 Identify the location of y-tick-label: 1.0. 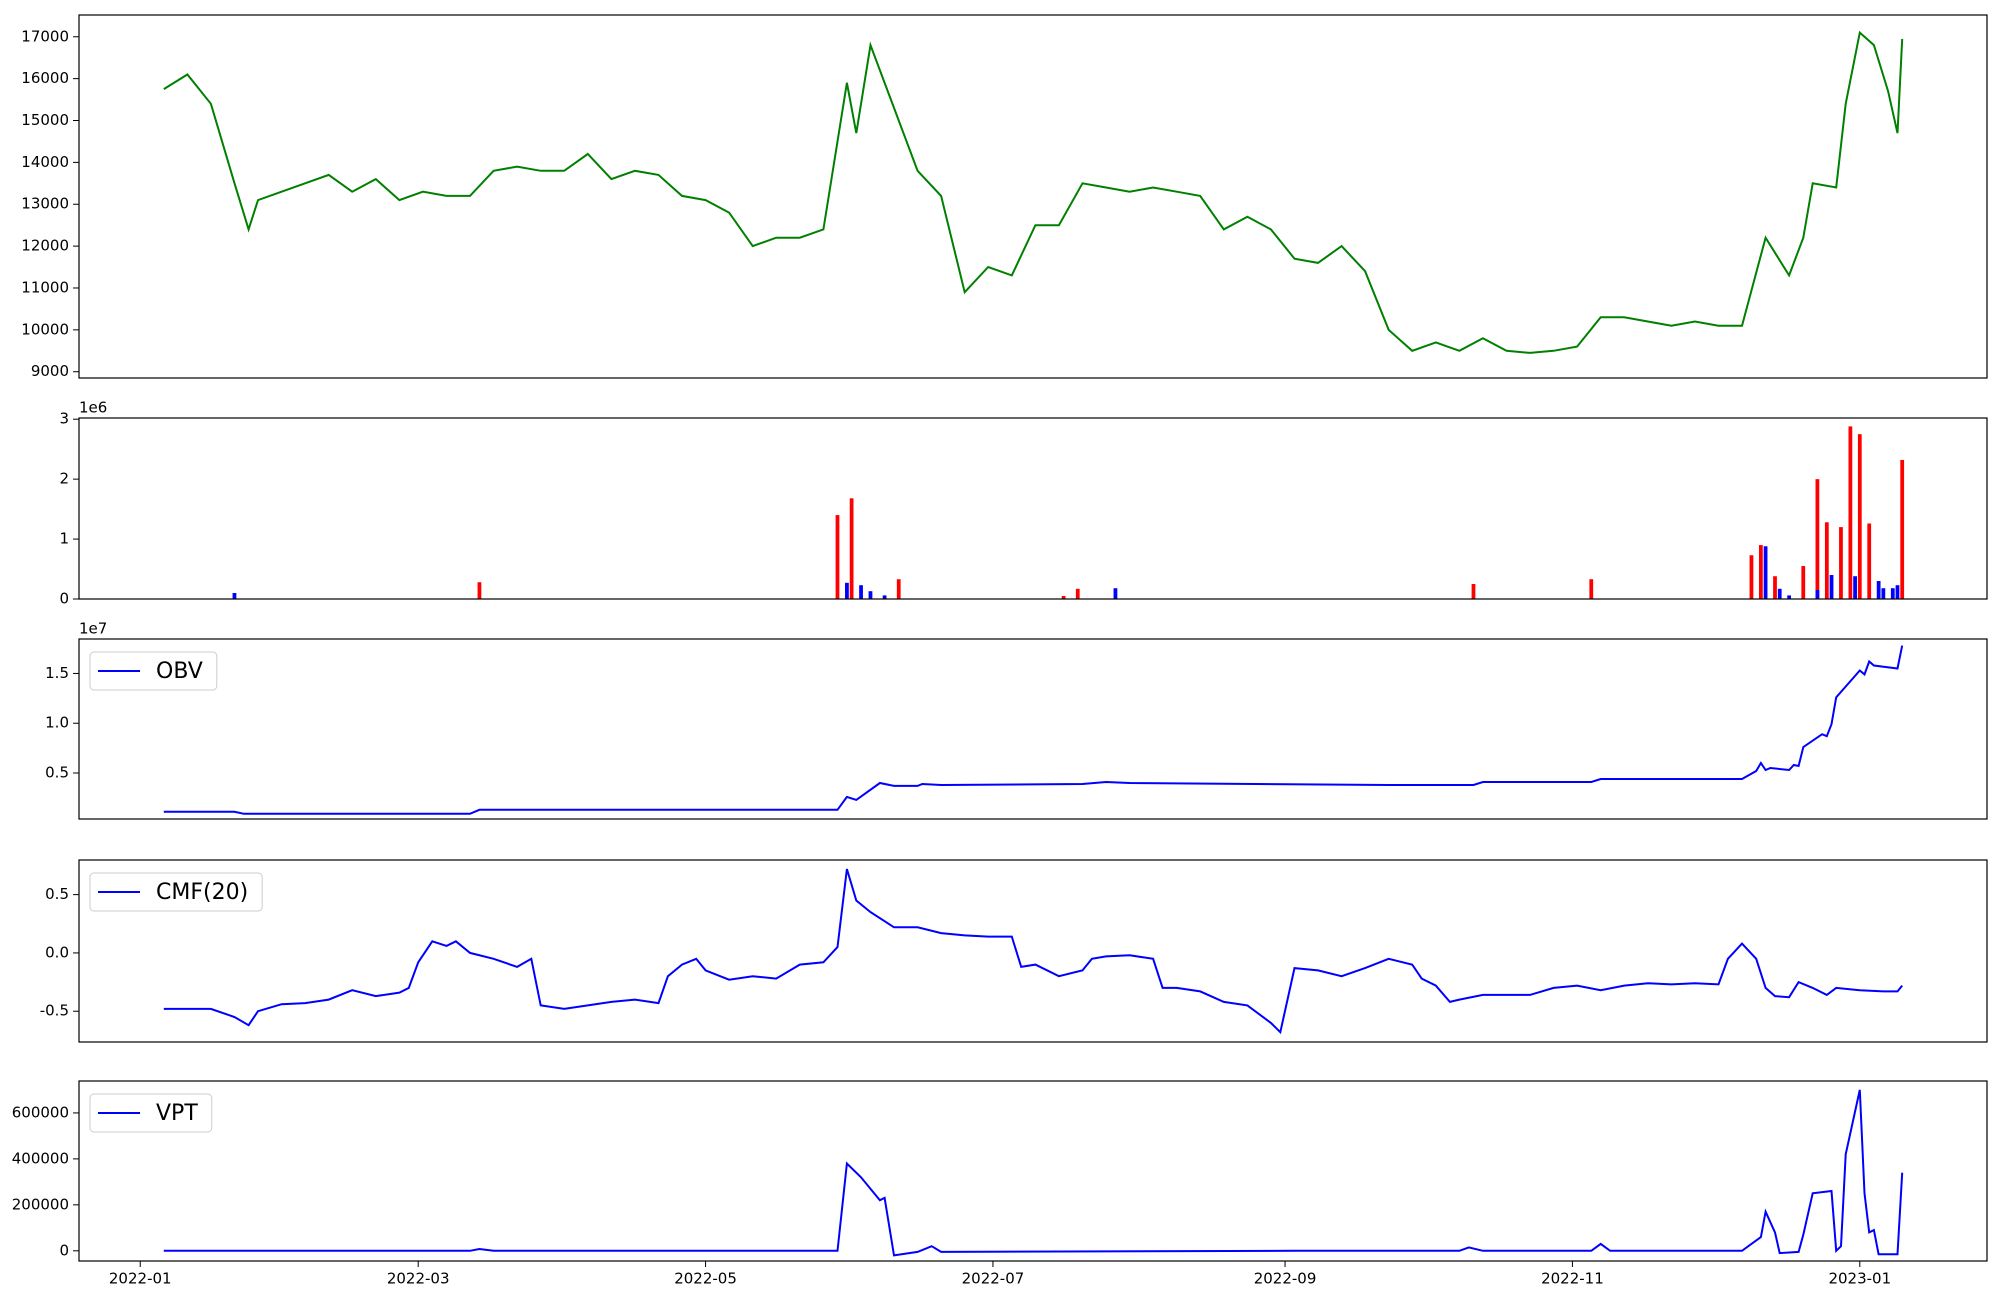
(57, 723).